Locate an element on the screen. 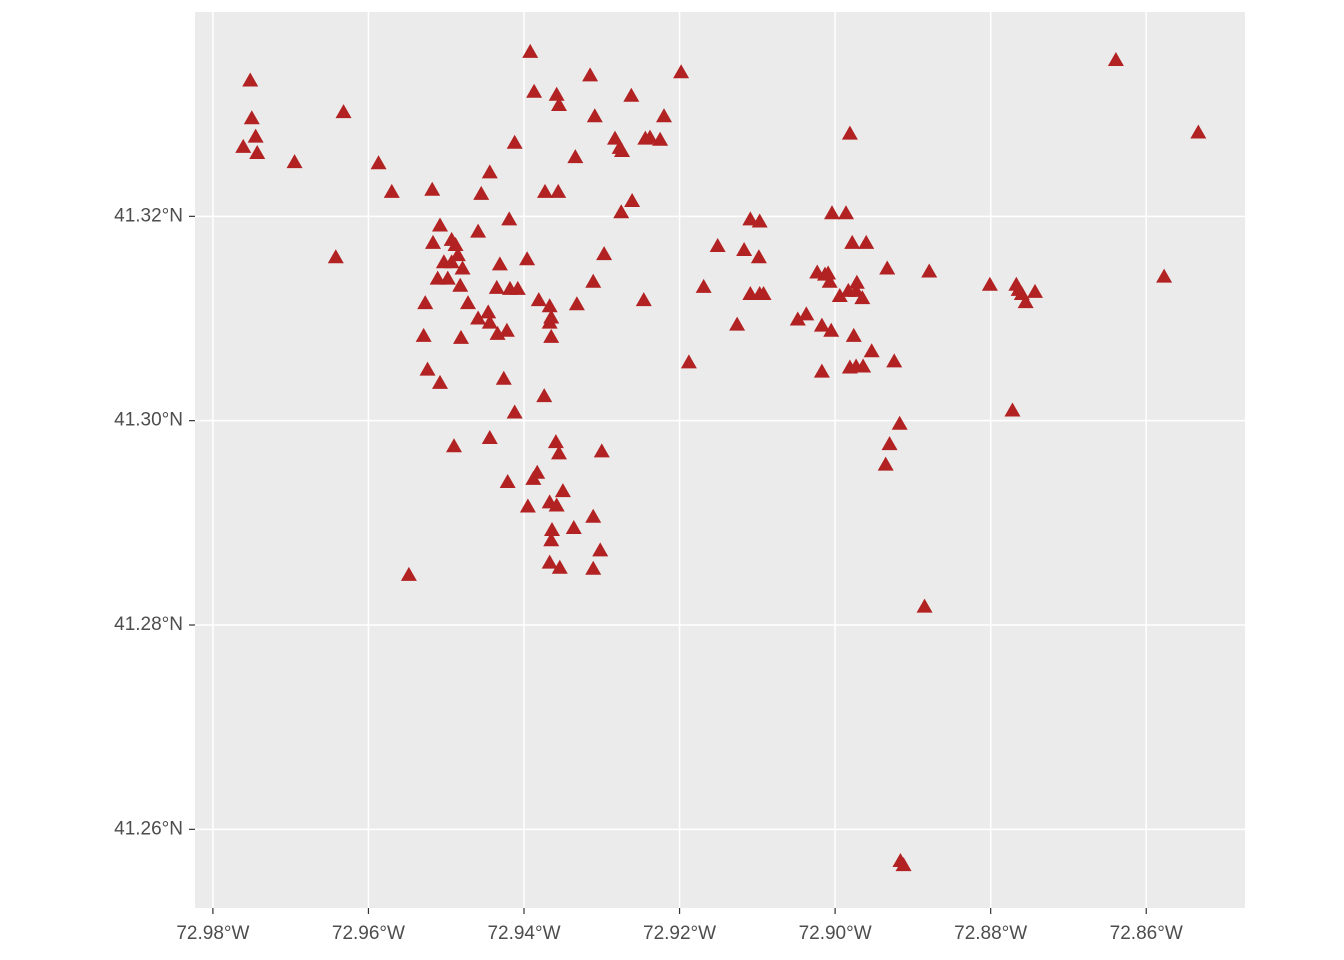  y-tick-label: 41.30°N is located at coordinates (148, 420).